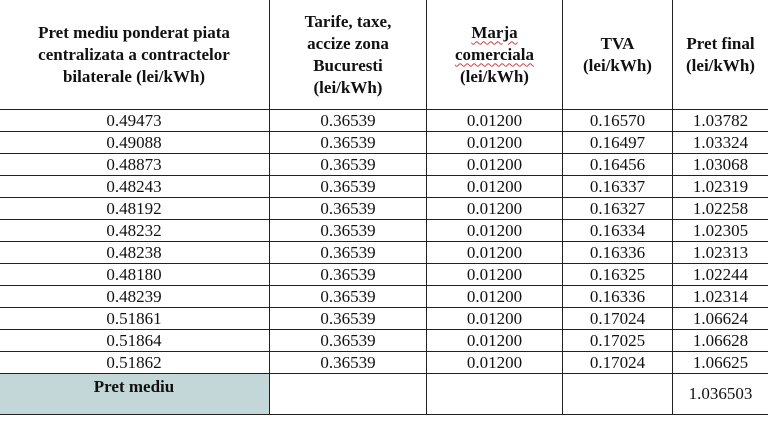 The image size is (768, 441). I want to click on header-line: centralizata a contractelor, so click(134, 54).